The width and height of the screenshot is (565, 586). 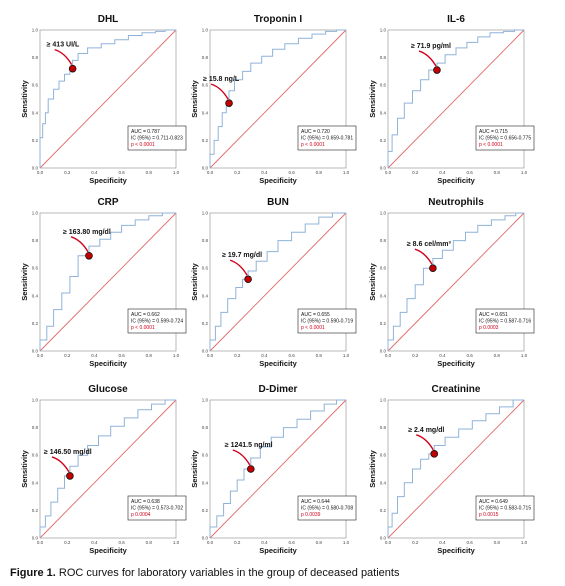 I want to click on panel-title: IL-6, so click(x=456, y=19).